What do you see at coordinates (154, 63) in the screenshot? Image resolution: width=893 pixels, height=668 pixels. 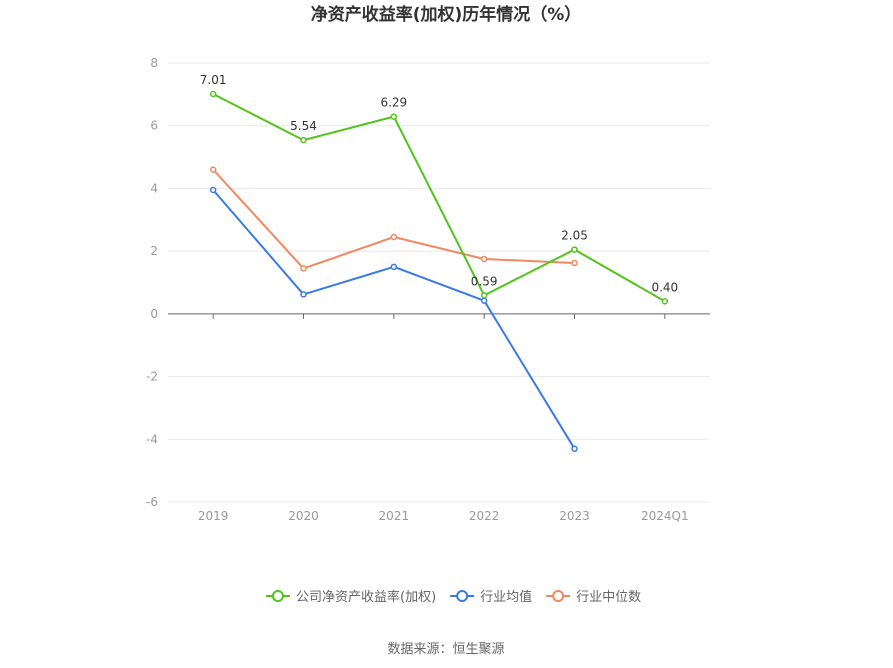 I see `y-tick-label: 8` at bounding box center [154, 63].